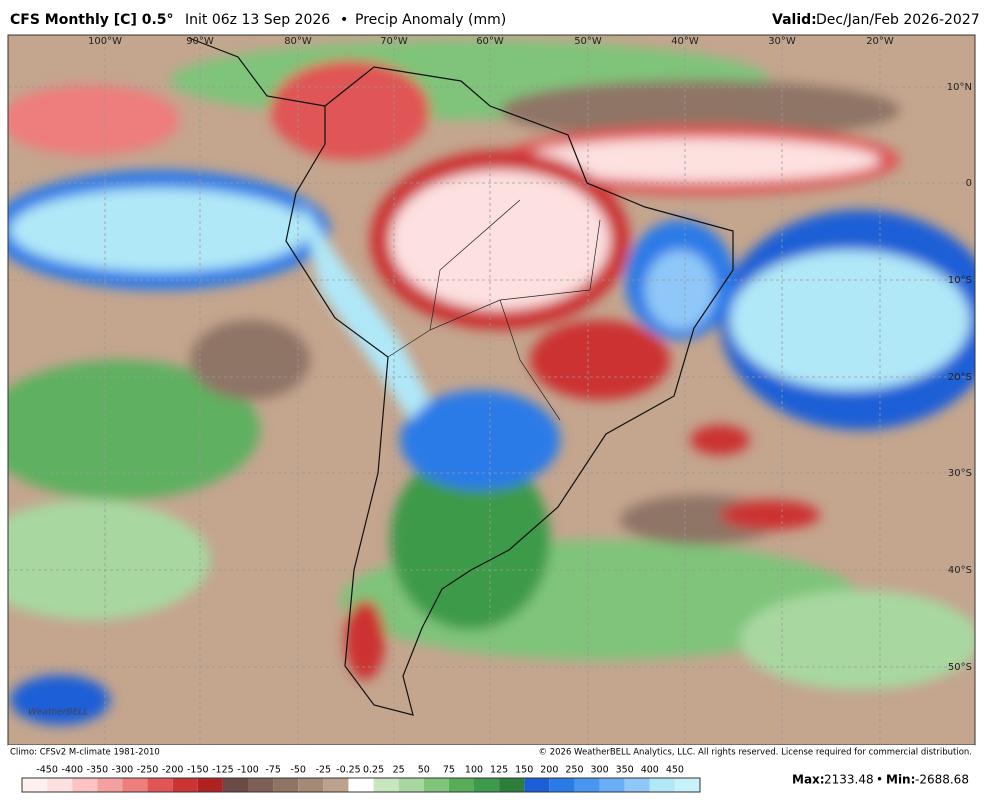 The height and width of the screenshot is (808, 984). What do you see at coordinates (47, 770) in the screenshot?
I see `colorbar-label: -450` at bounding box center [47, 770].